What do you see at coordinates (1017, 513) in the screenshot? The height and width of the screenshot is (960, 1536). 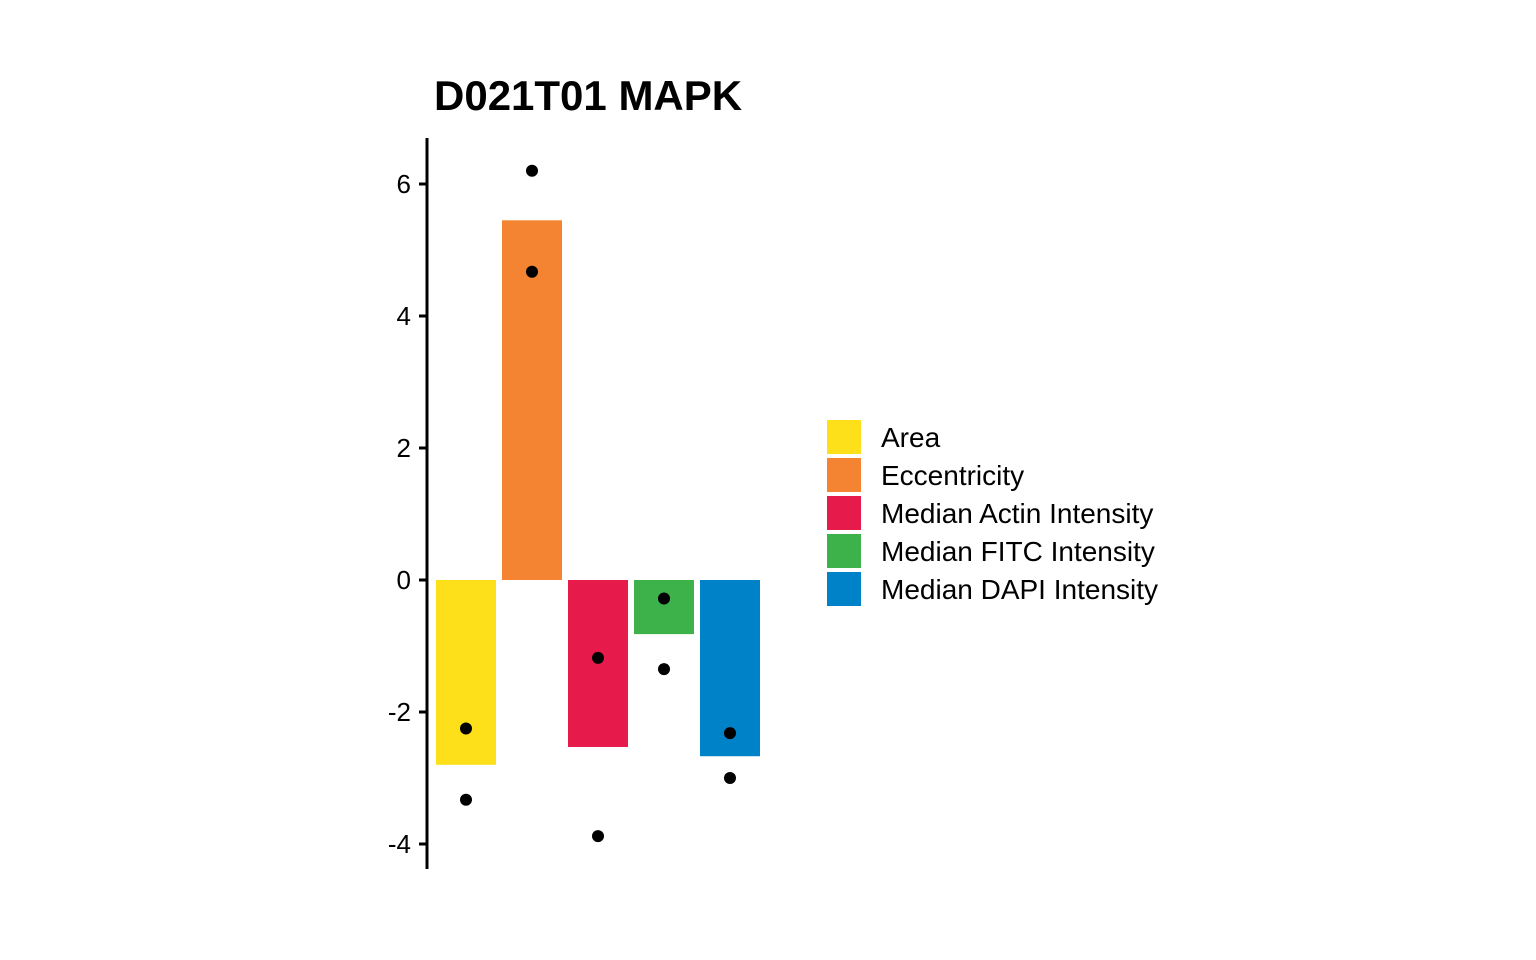 I see `legend-label: Median Actin Intensity` at bounding box center [1017, 513].